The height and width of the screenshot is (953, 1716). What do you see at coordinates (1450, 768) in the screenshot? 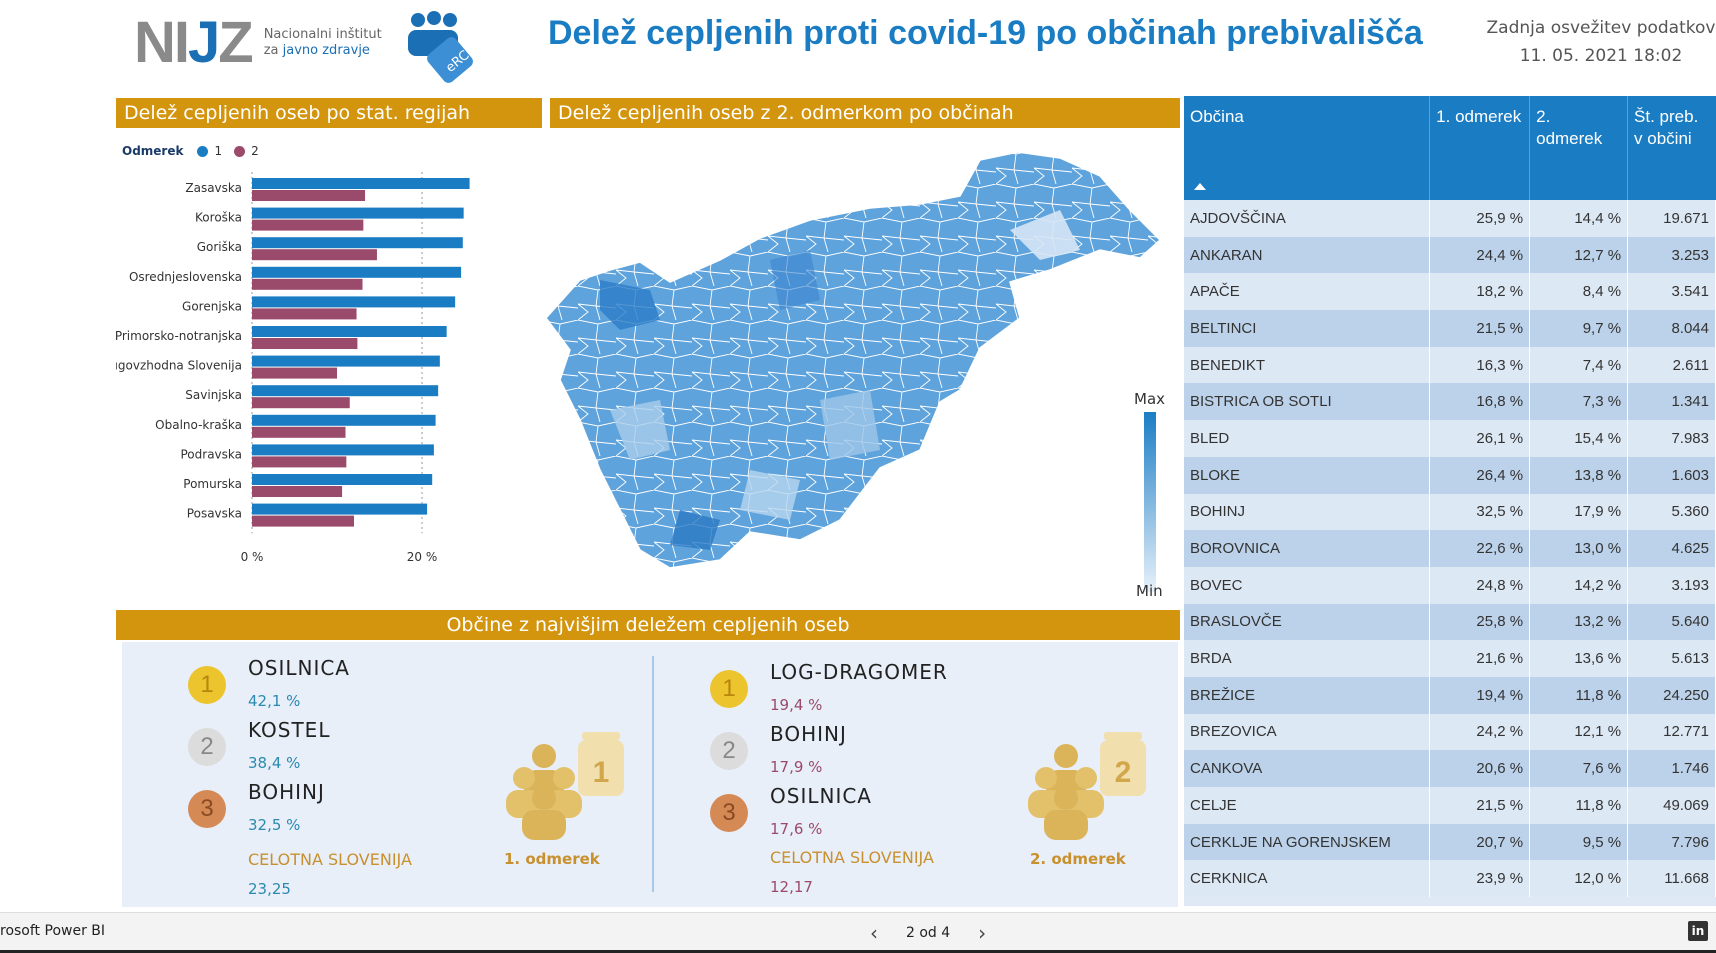
I see `table-row: CANKOVA 20,6 % 7,6 % 1.746` at bounding box center [1450, 768].